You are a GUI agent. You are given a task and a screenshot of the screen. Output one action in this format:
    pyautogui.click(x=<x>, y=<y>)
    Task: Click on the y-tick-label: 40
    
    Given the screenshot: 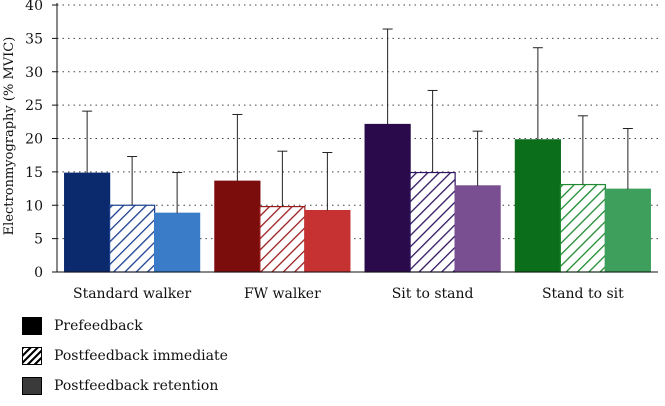 What is the action you would take?
    pyautogui.click(x=34, y=7)
    